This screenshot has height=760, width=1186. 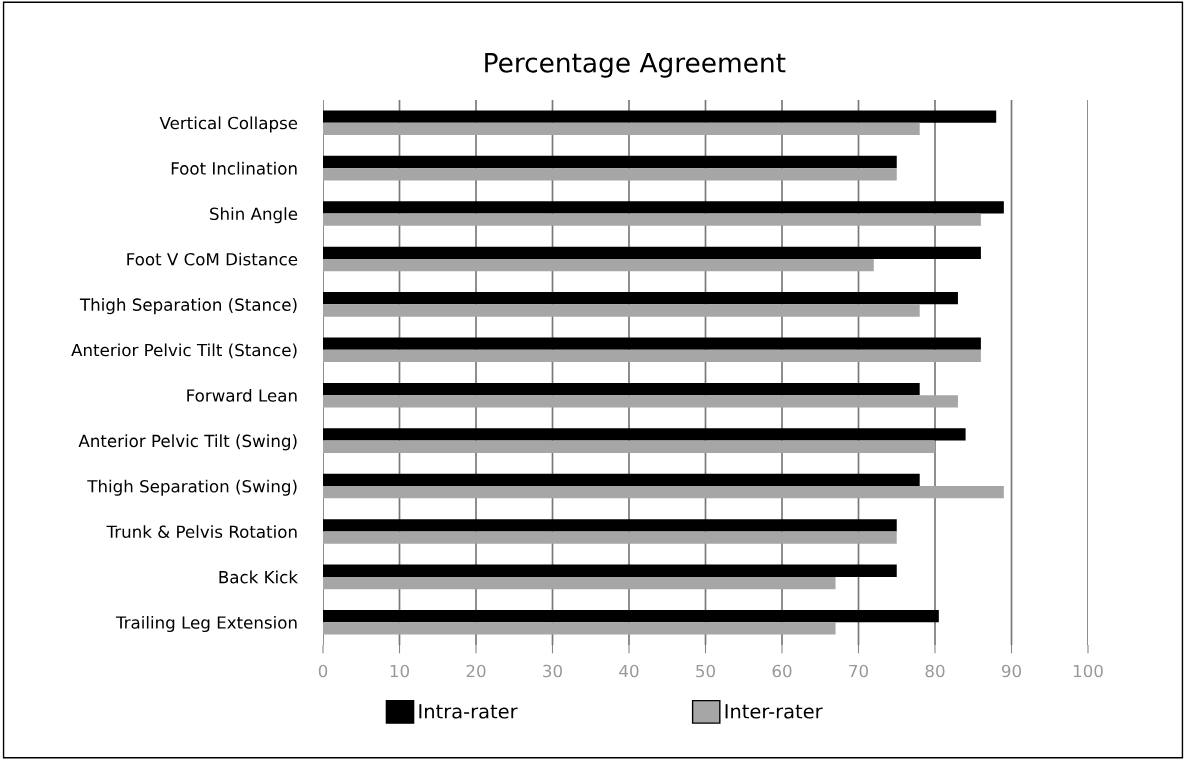 I want to click on y-tick-label: Thigh Separation (Swing), so click(x=192, y=487).